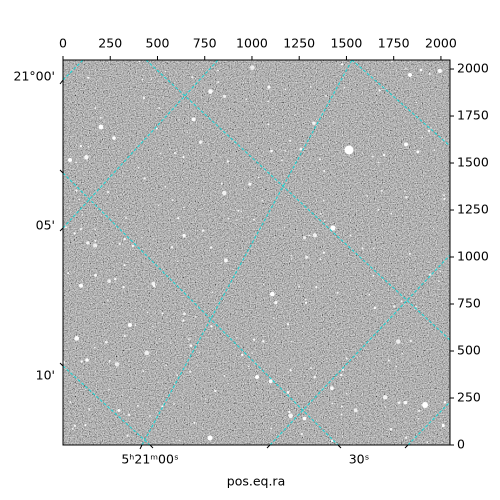 Image resolution: width=500 pixels, height=500 pixels. Describe the element at coordinates (473, 162) in the screenshot. I see `y-tick-label: 1500` at that location.